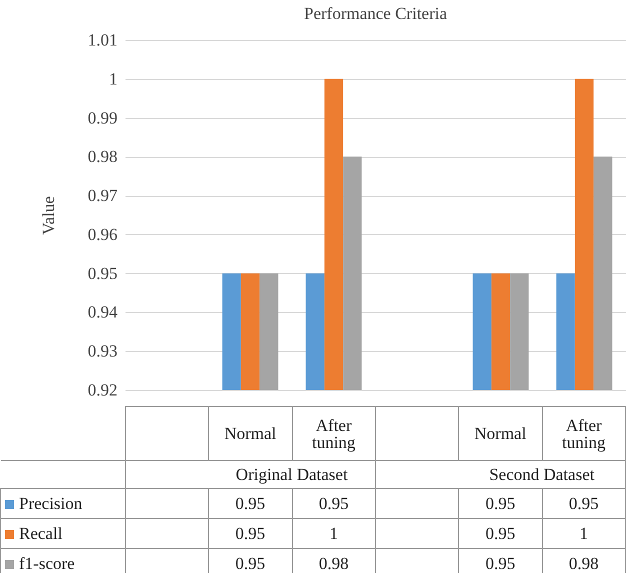 This screenshot has height=573, width=626. I want to click on chart-title: Performance Criteria, so click(376, 13).